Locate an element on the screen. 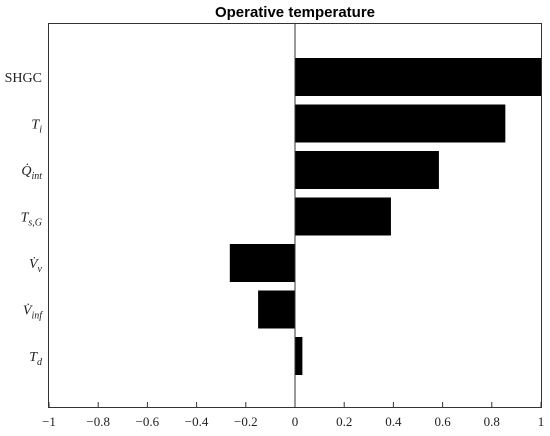  y-axis-labels: SHGC Ti Q̇int Ts,G V̇v V̇inf Td is located at coordinates (24, 219).